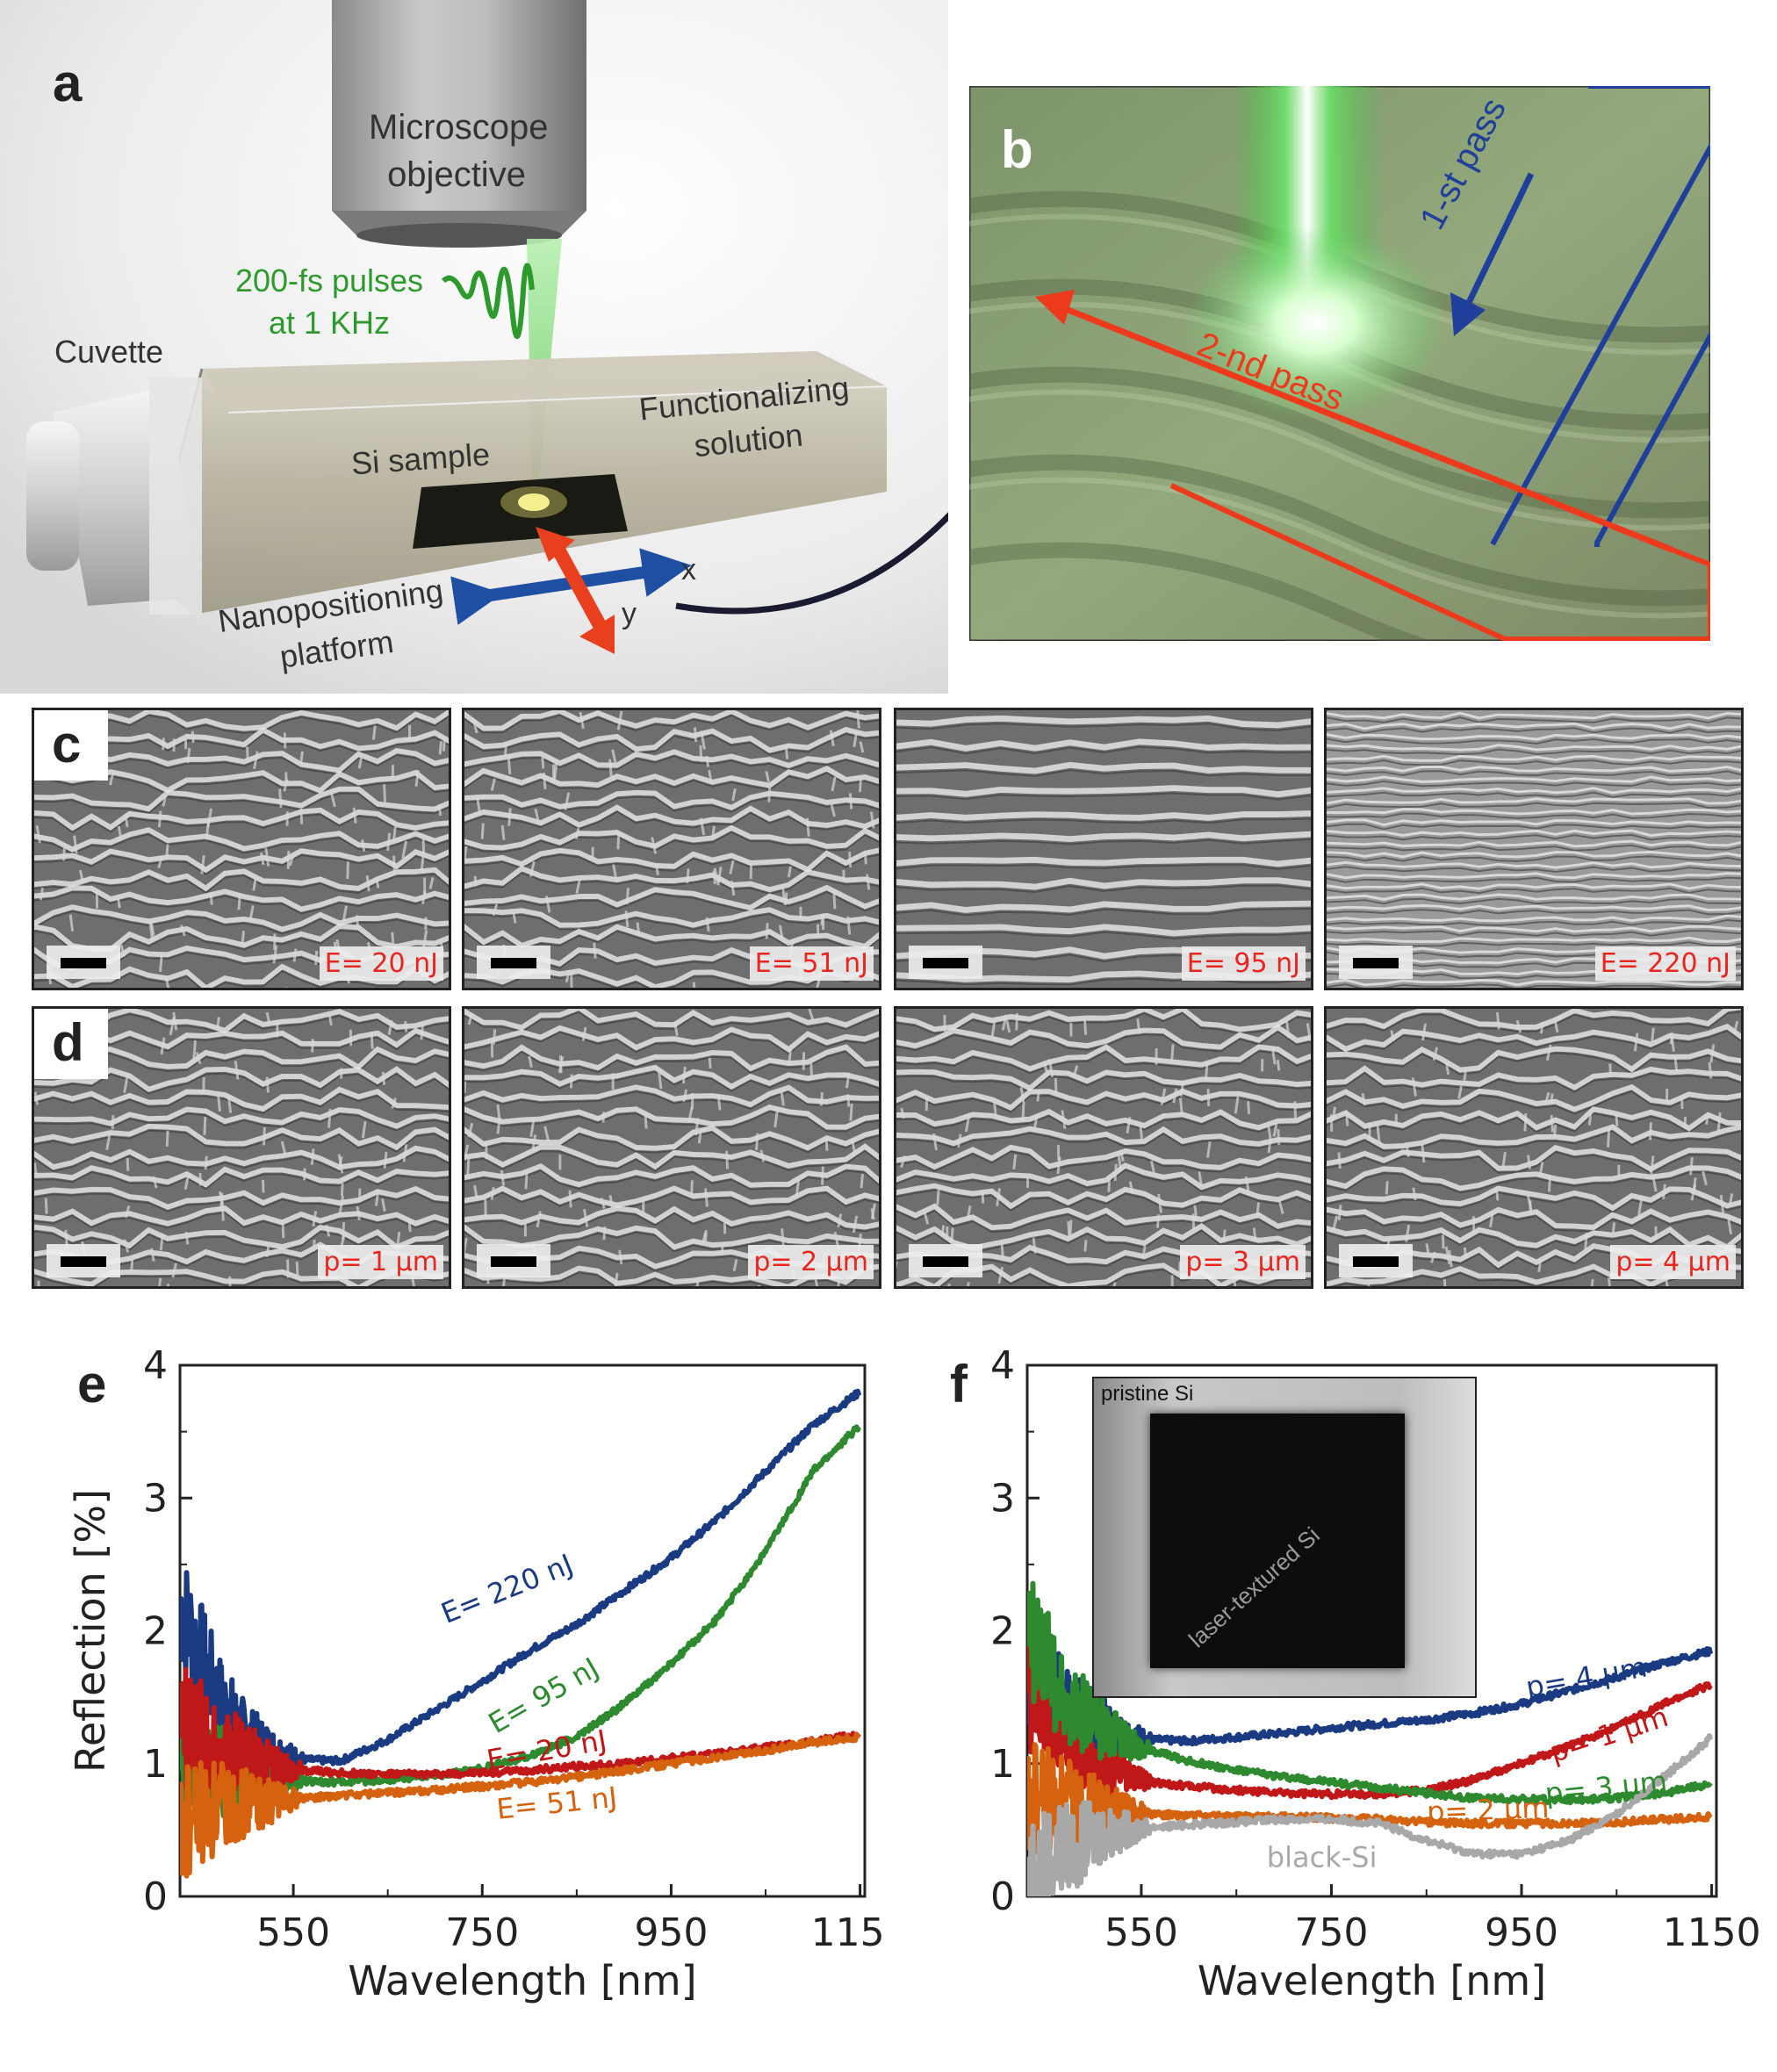 Image resolution: width=1777 pixels, height=2072 pixels. Describe the element at coordinates (1488, 1810) in the screenshot. I see `series-label: p= 2 µm` at that location.